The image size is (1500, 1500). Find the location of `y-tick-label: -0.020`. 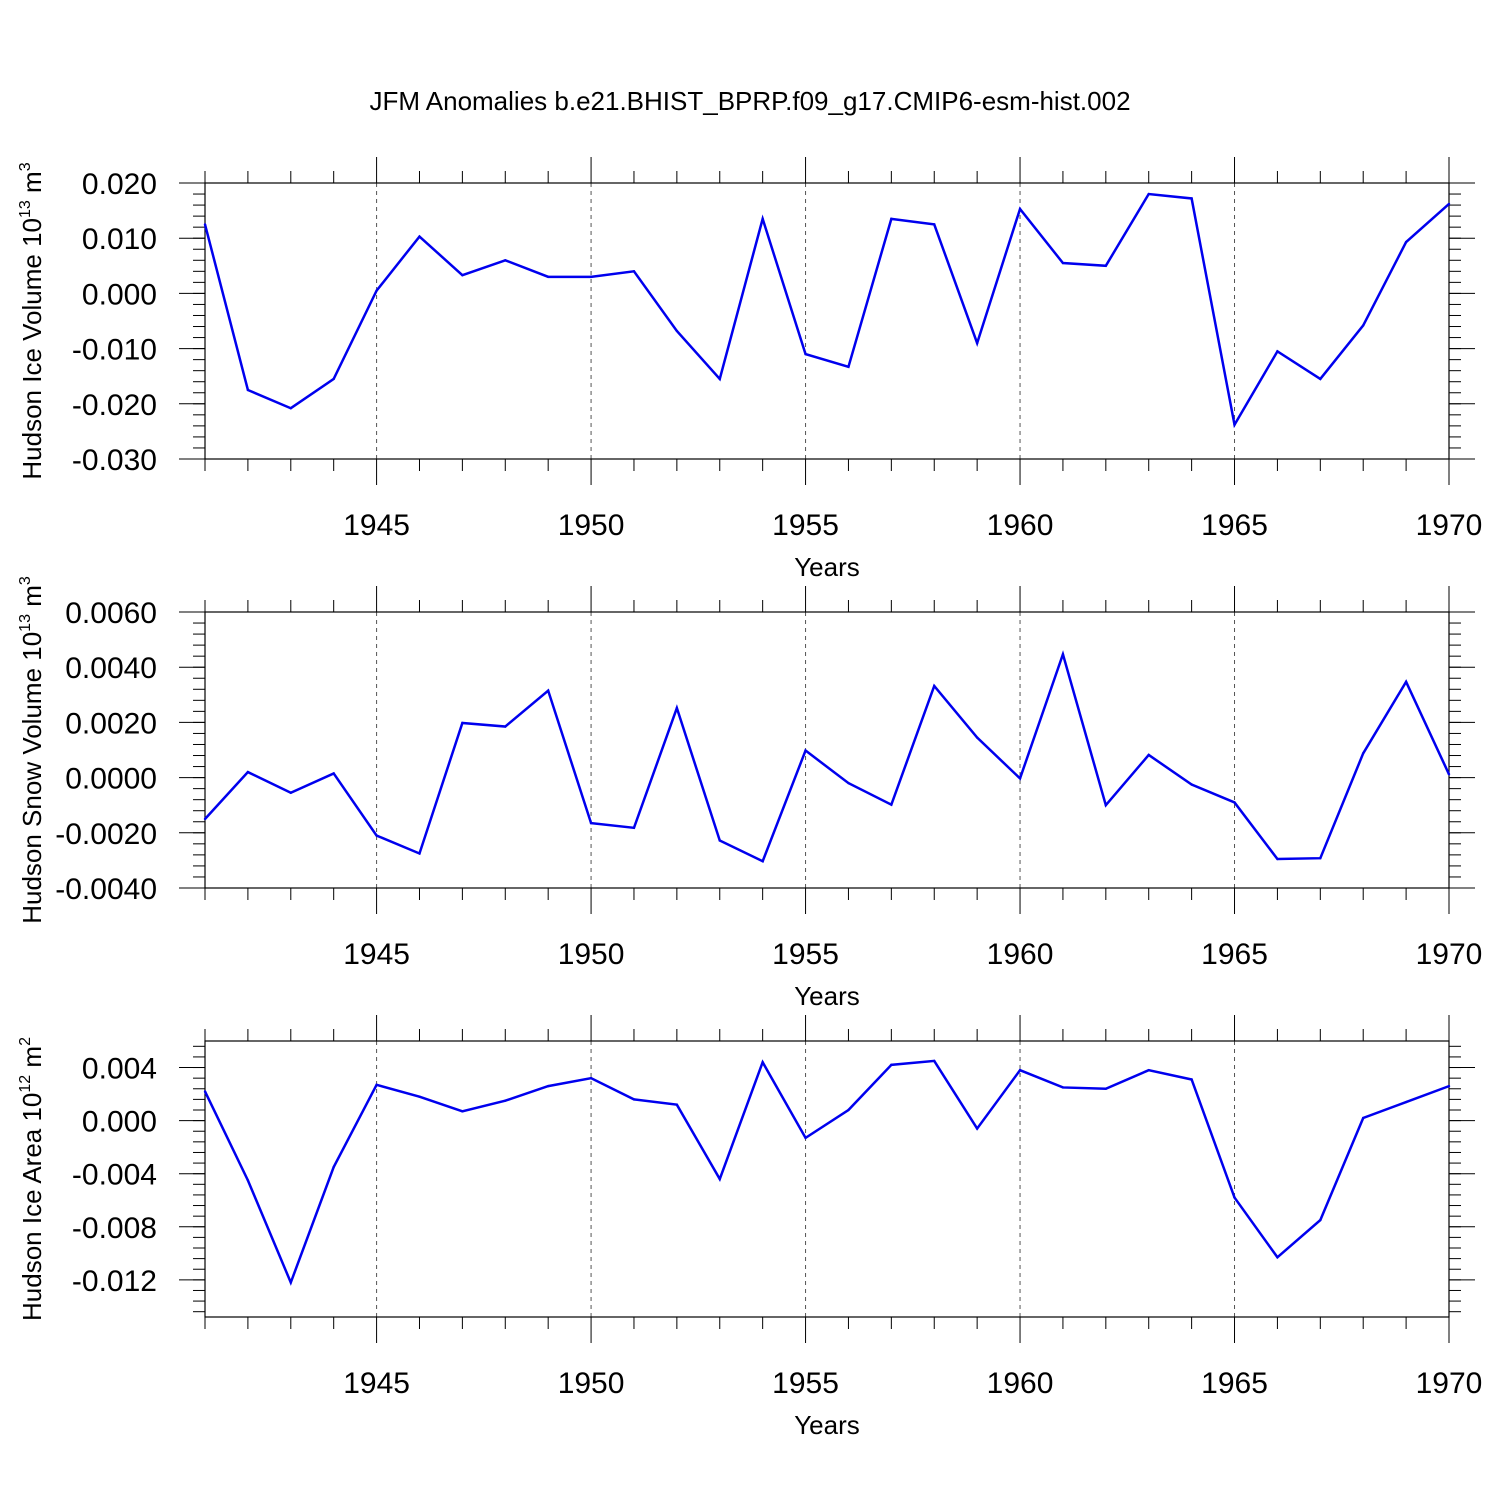

y-tick-label: -0.020 is located at coordinates (114, 405).